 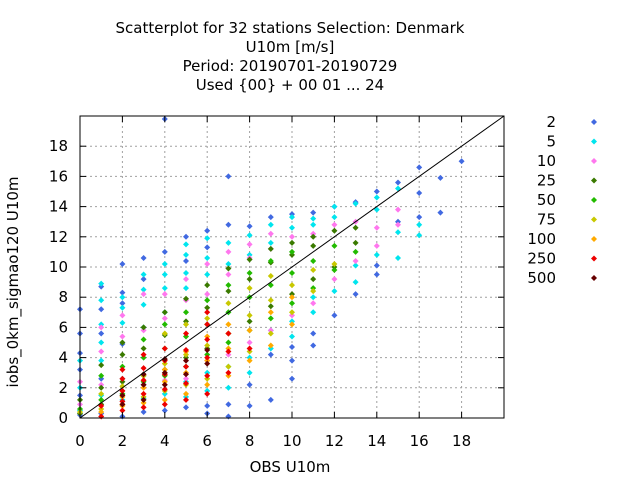 What do you see at coordinates (551, 122) in the screenshot?
I see `legend-label: 2` at bounding box center [551, 122].